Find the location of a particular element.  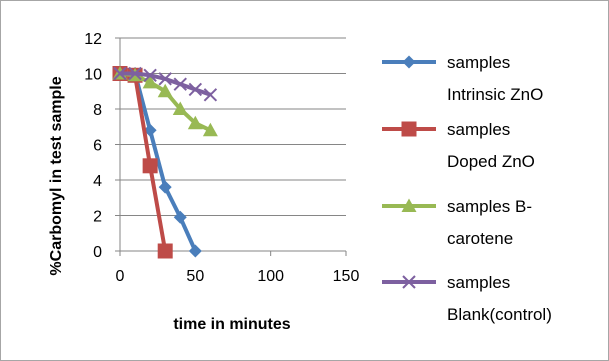

legend-label-1-line-1: samples is located at coordinates (478, 62).